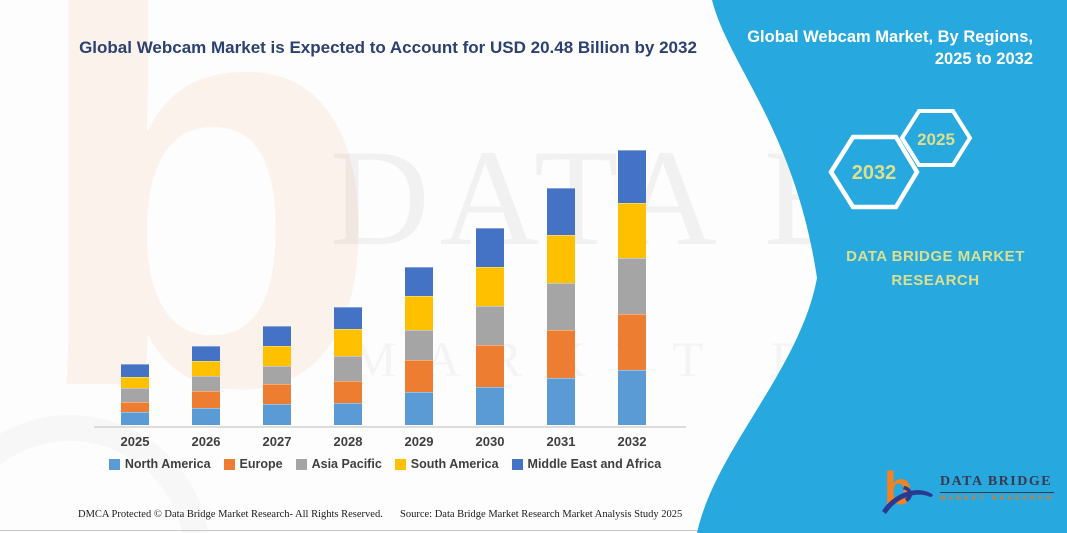 The image size is (1067, 533). Describe the element at coordinates (206, 354) in the screenshot. I see `bar-2026-middle-east-and-africa` at that location.